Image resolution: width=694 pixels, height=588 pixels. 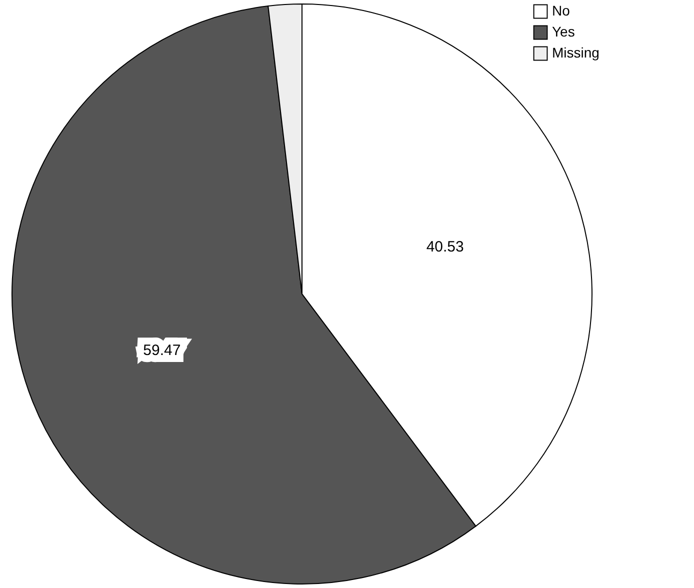 What do you see at coordinates (576, 52) in the screenshot?
I see `legend-label: Missing` at bounding box center [576, 52].